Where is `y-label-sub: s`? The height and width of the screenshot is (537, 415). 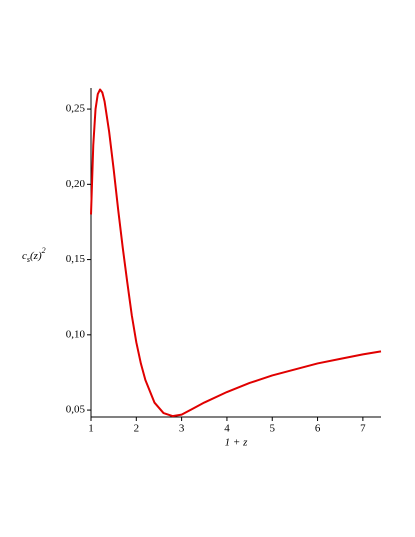 y-label-sub: s is located at coordinates (28, 259).